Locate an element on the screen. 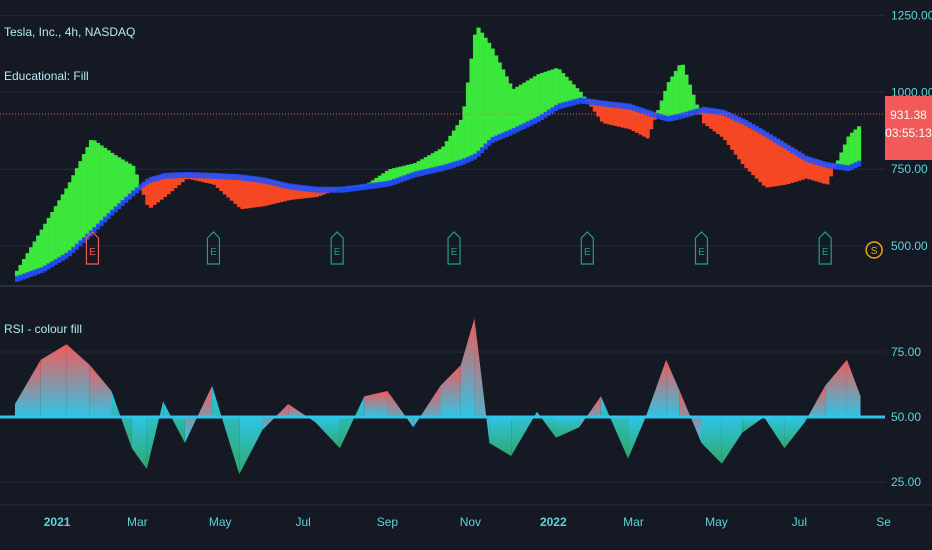 This screenshot has width=932, height=550. rsi-overbought-fill is located at coordinates (376, 404).